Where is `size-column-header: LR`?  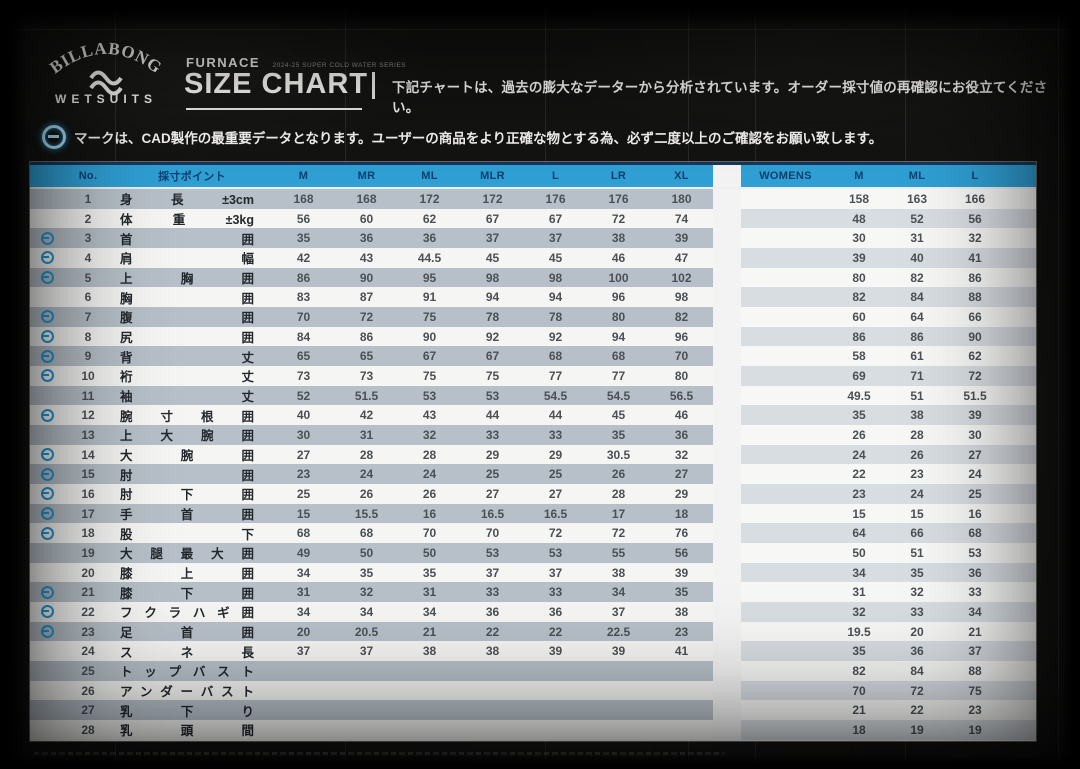 size-column-header: LR is located at coordinates (618, 176).